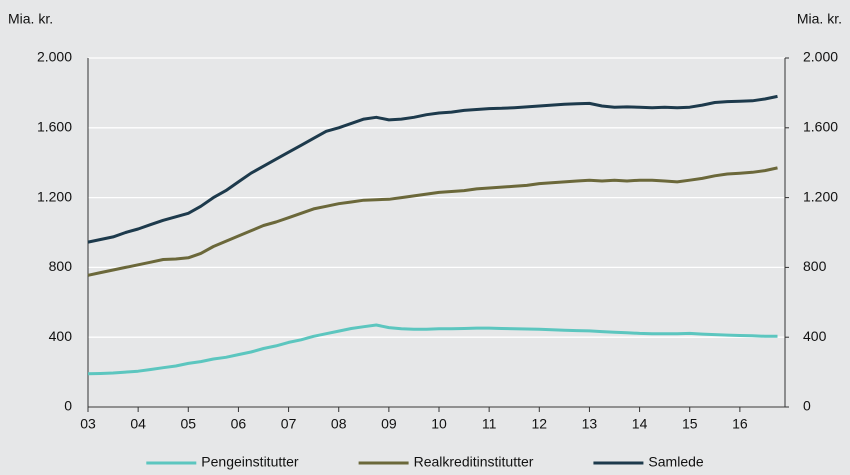 The width and height of the screenshot is (850, 475). I want to click on x-tick-label: 16, so click(740, 424).